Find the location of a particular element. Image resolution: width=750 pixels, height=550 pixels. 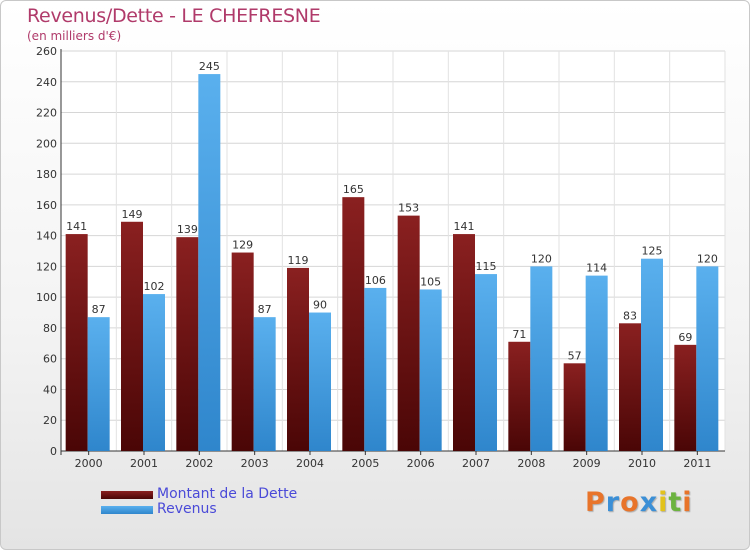

x-tick-label: 2011 is located at coordinates (697, 463).